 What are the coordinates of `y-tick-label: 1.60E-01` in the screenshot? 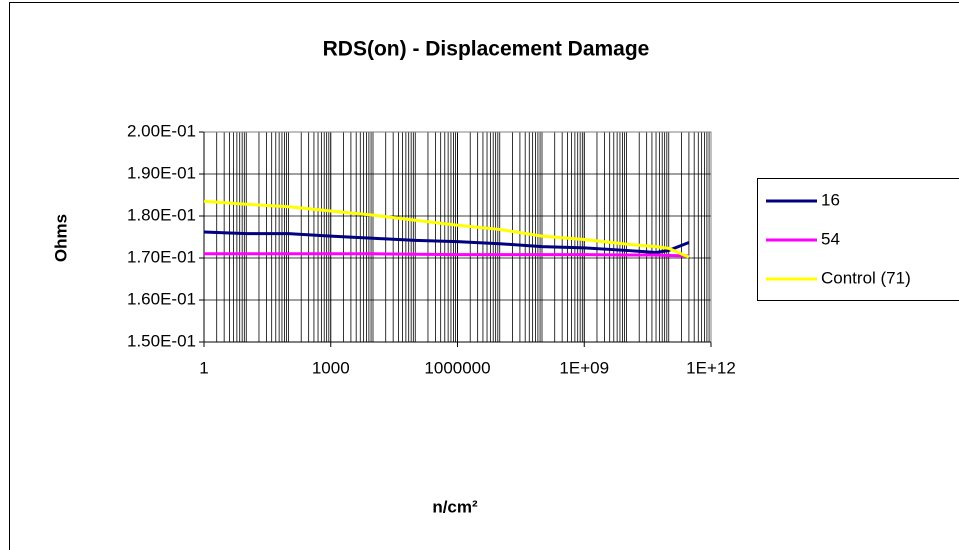 It's located at (161, 298).